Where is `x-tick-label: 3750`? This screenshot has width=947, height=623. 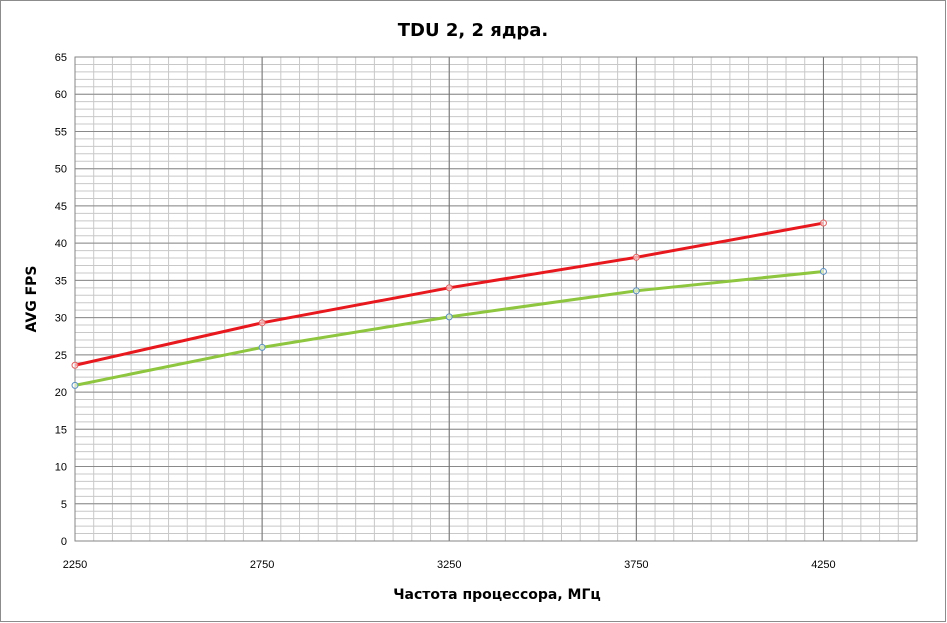
x-tick-label: 3750 is located at coordinates (636, 565).